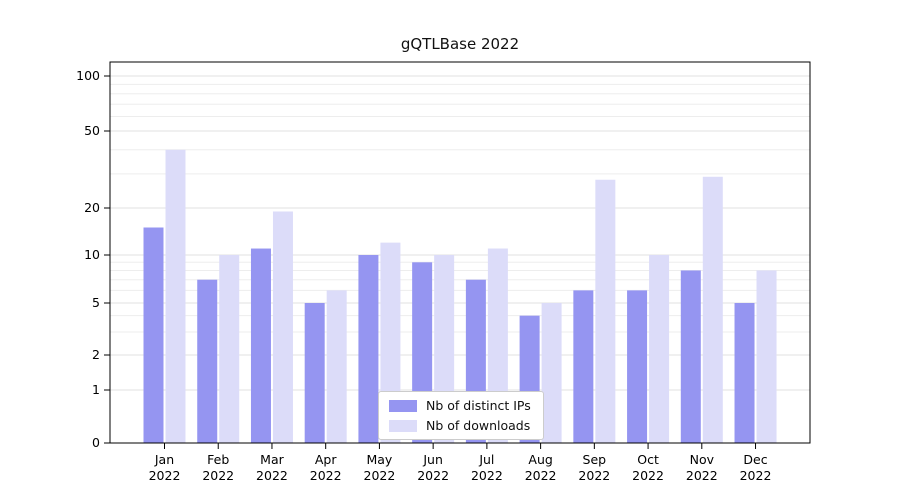  What do you see at coordinates (478, 405) in the screenshot?
I see `legend-label-distinct-ips: Nb of distinct IPs` at bounding box center [478, 405].